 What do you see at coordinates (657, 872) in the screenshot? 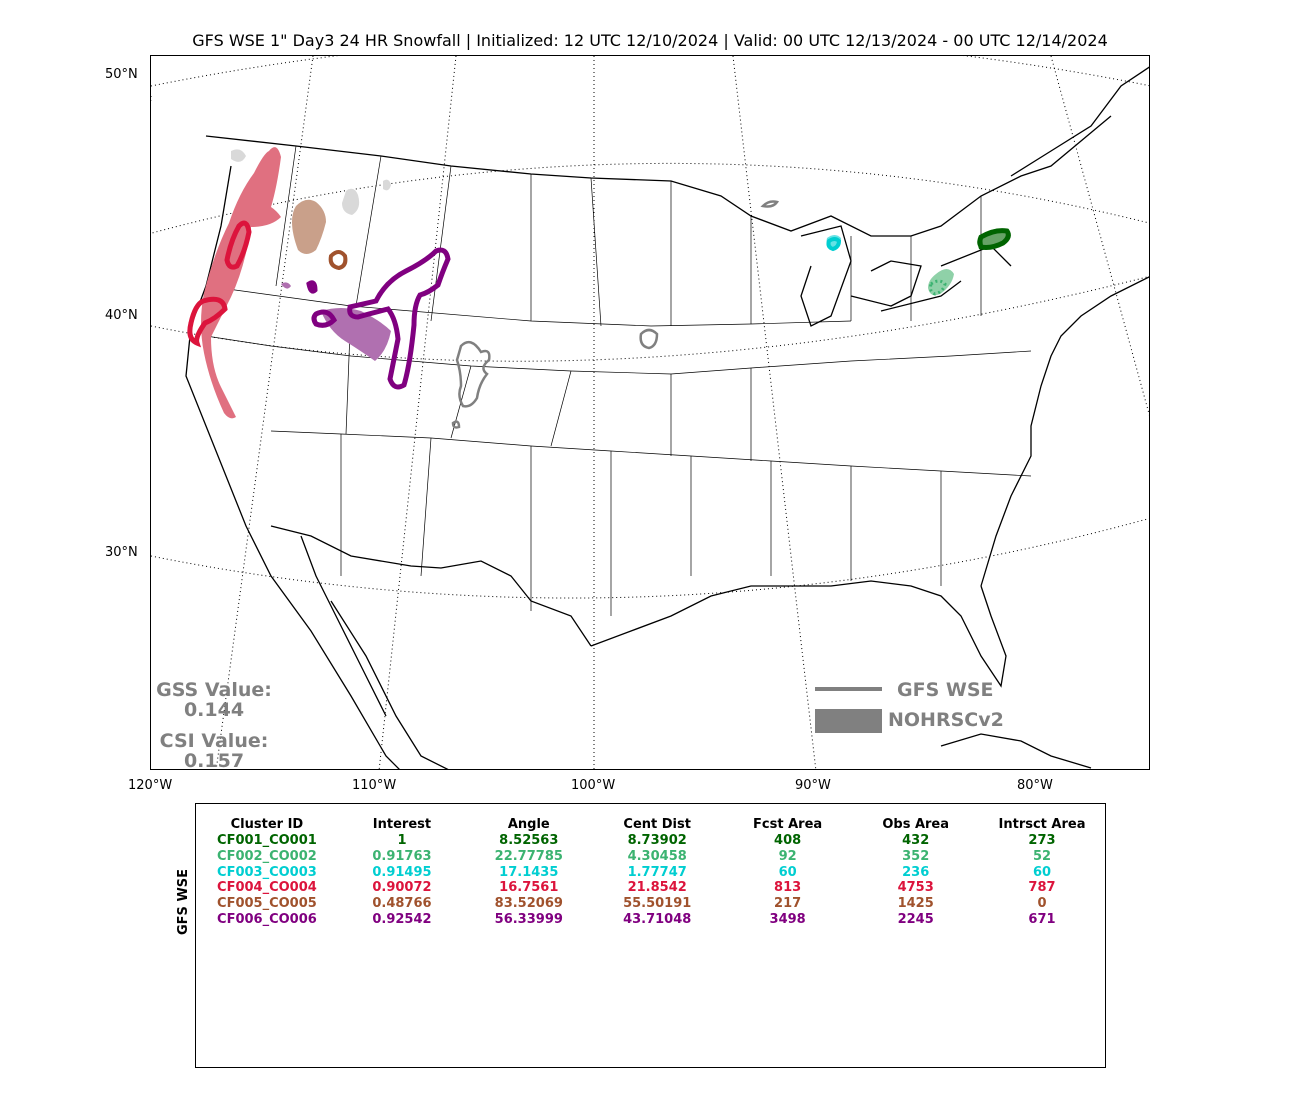
I see `table-cell: 1.77747` at bounding box center [657, 872].